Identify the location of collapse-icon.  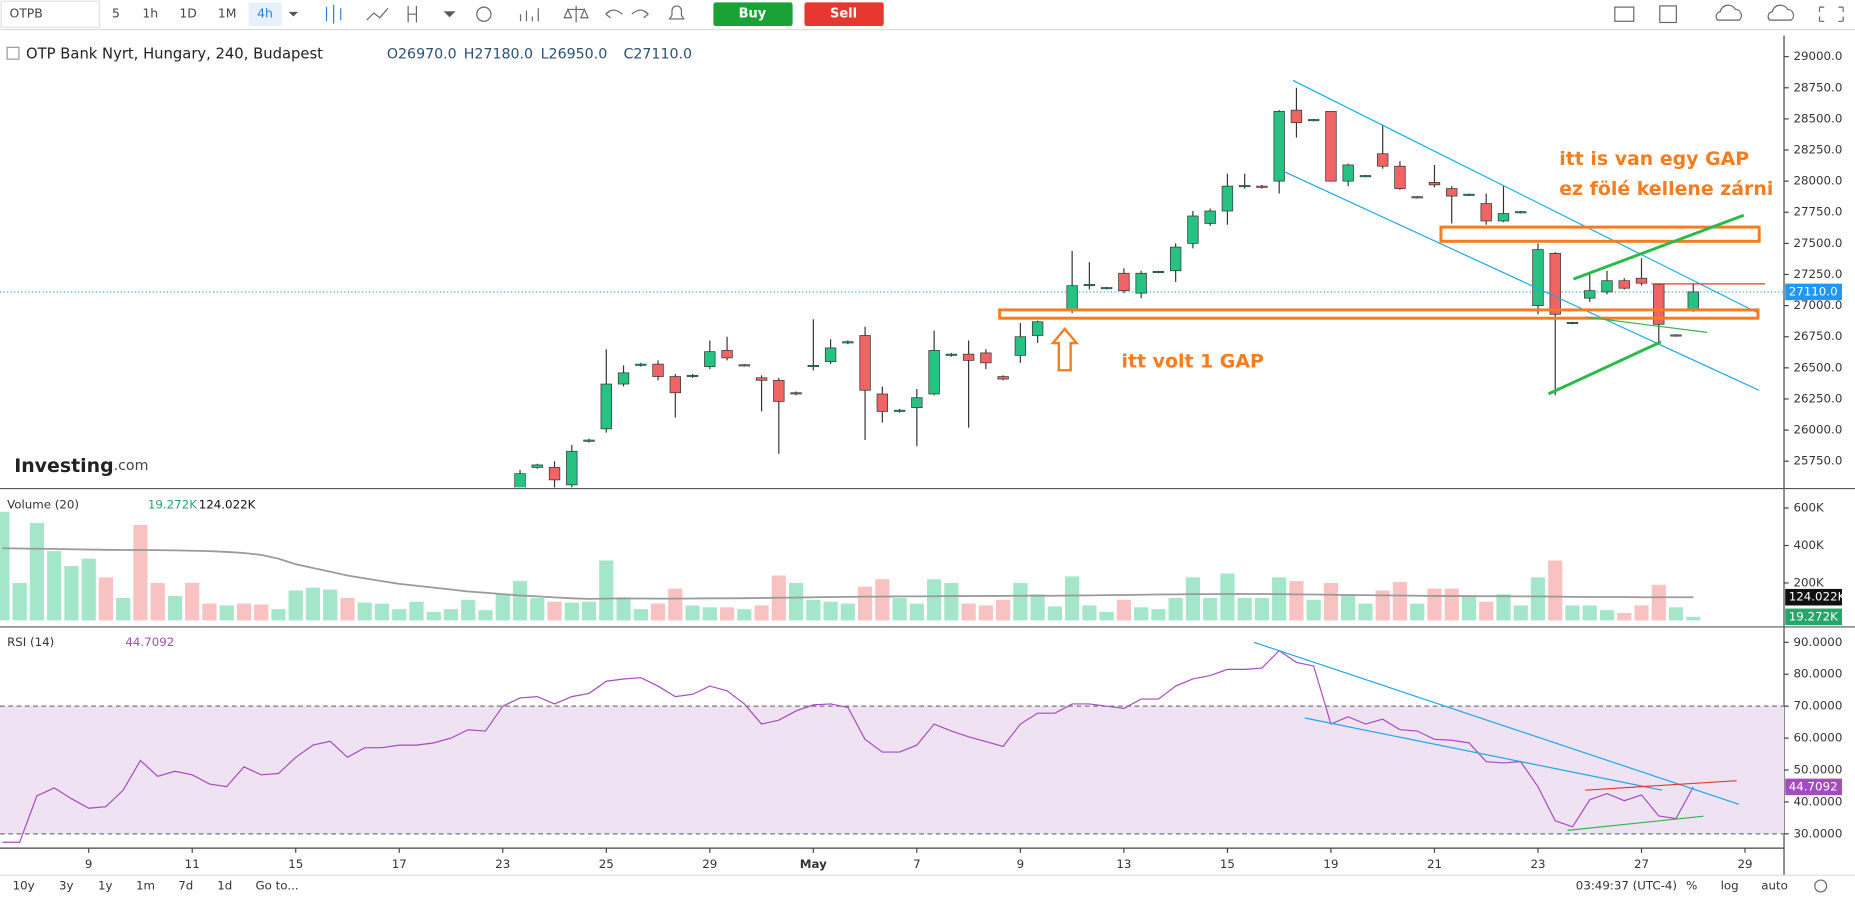
(13, 53).